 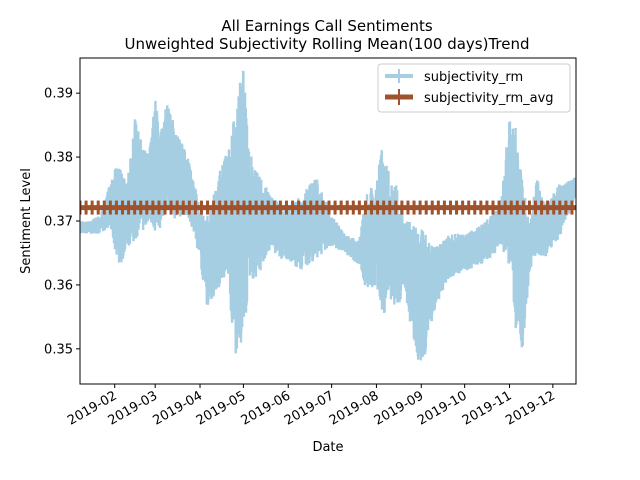 I want to click on y-tick-label: 0.36, so click(x=58, y=285).